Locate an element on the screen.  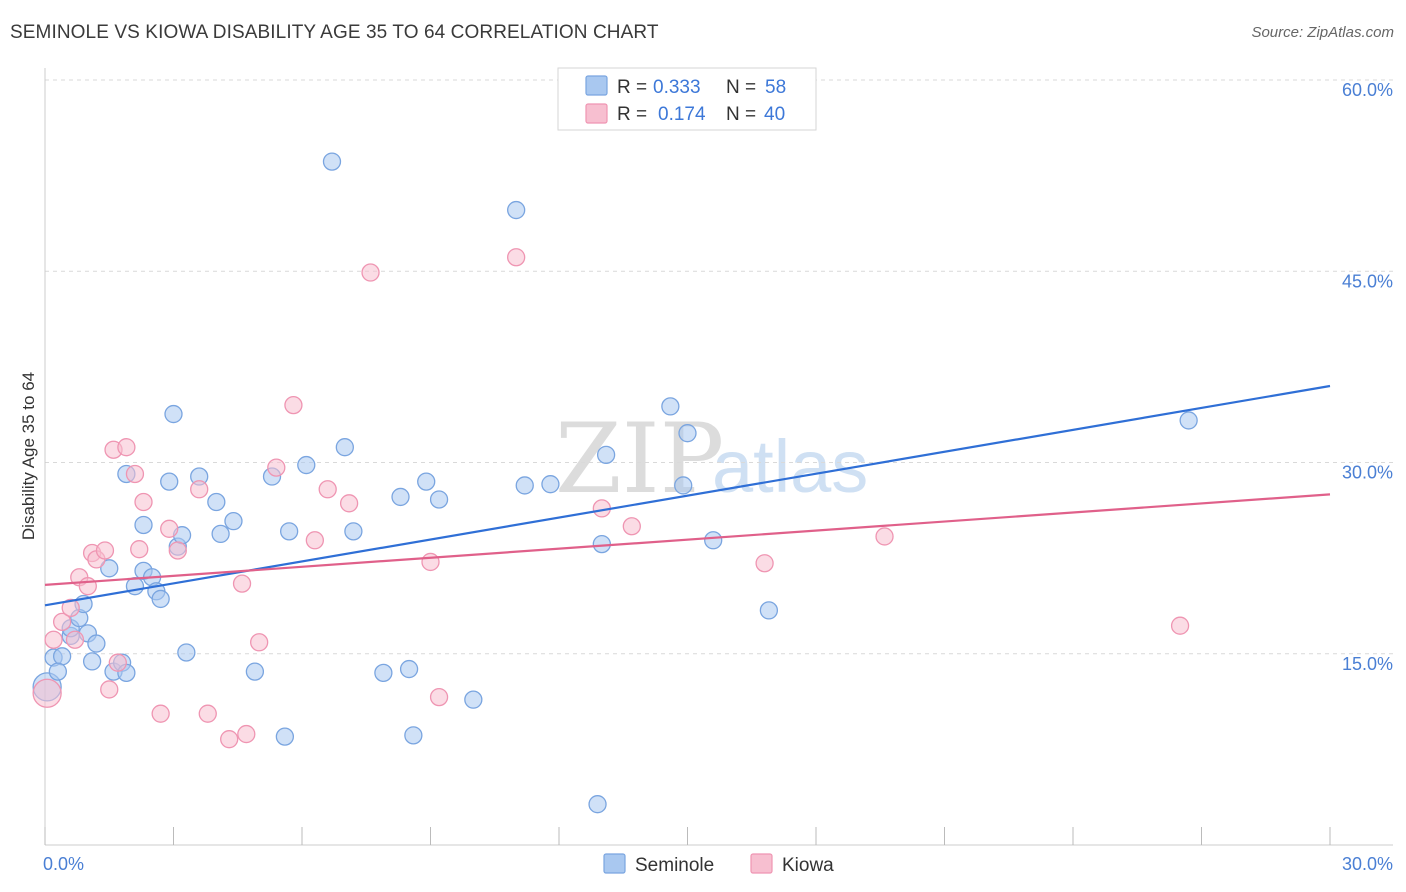
stats-r-label-seminole: R = is located at coordinates (632, 87).